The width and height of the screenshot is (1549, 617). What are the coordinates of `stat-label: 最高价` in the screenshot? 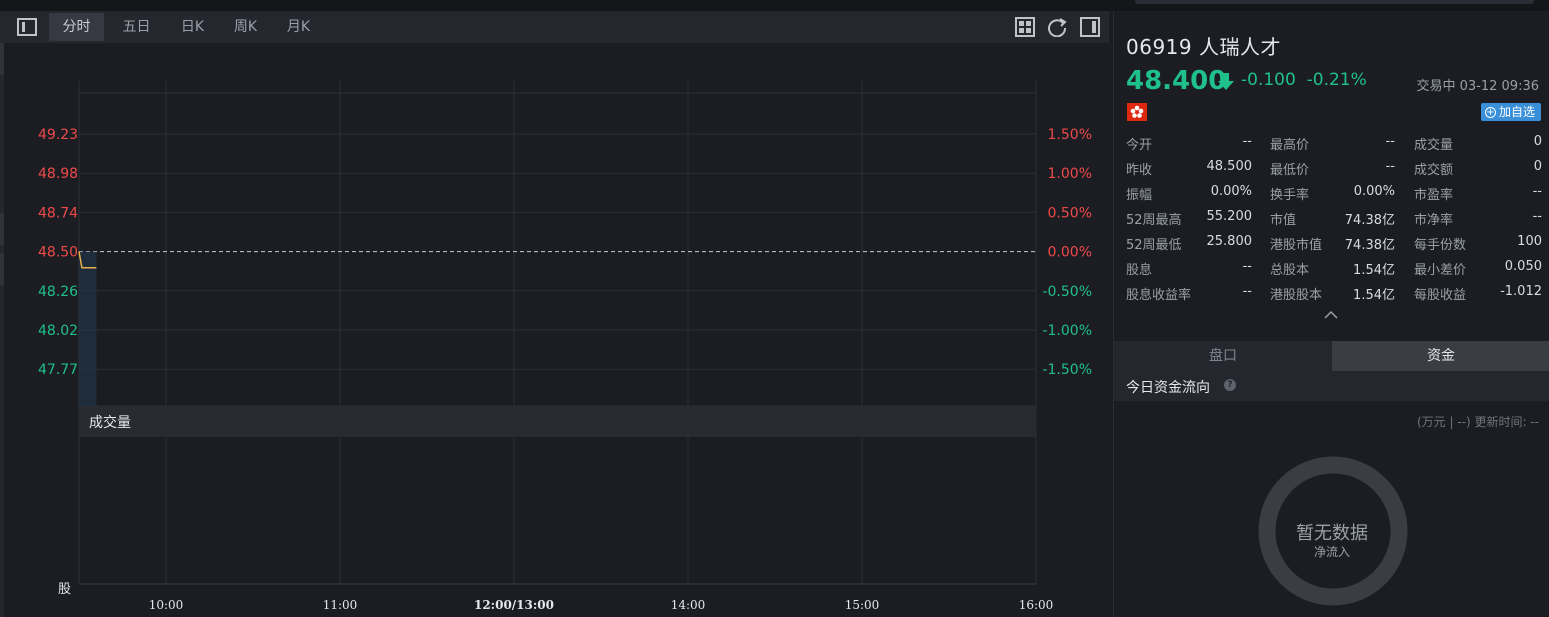 It's located at (1290, 145).